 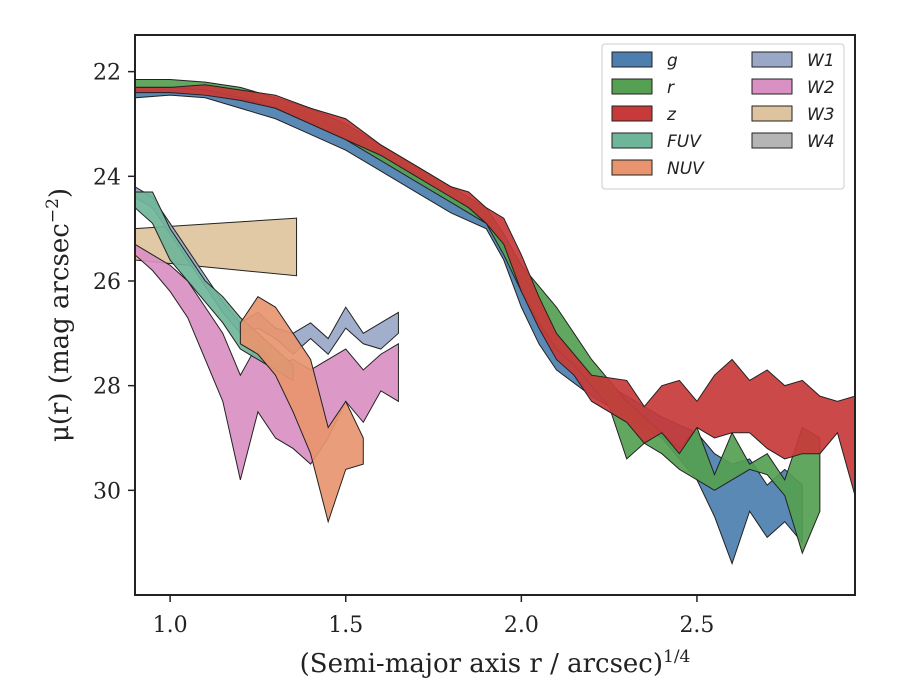 What do you see at coordinates (433, 616) in the screenshot?
I see `x-ticks: 1.0 1.5 2.0 2.5` at bounding box center [433, 616].